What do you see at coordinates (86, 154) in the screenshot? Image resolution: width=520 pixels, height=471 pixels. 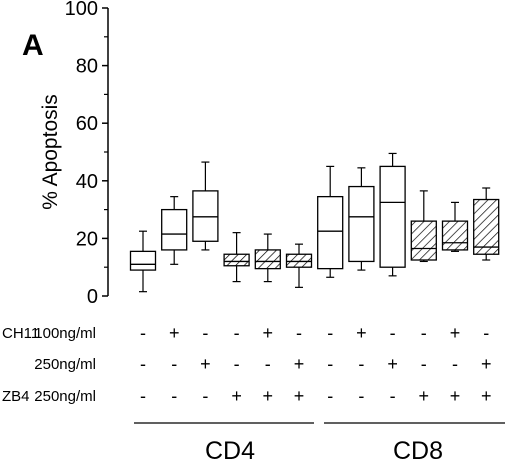 I see `y-ticks: 0 20 40 60 80 100` at bounding box center [86, 154].